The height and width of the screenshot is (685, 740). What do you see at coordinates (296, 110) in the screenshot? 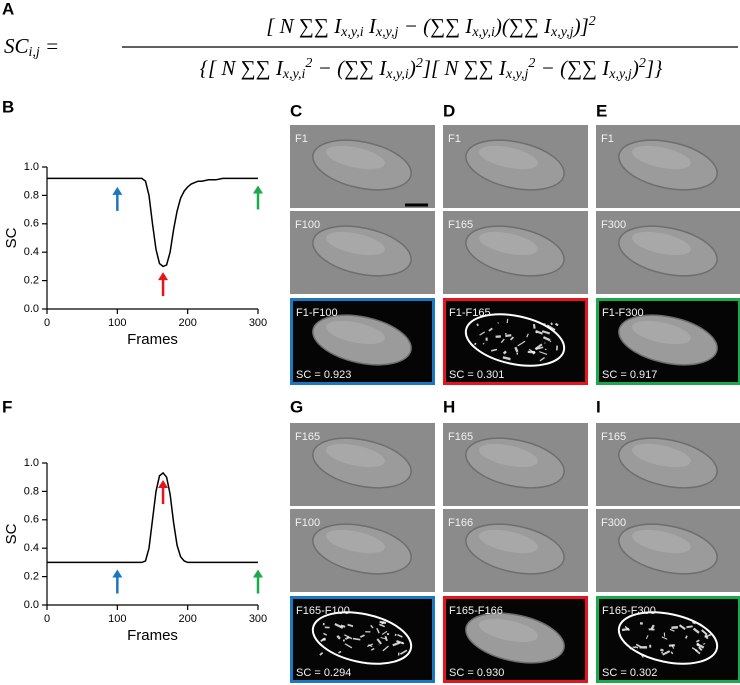
I see `panel-label: C` at bounding box center [296, 110].